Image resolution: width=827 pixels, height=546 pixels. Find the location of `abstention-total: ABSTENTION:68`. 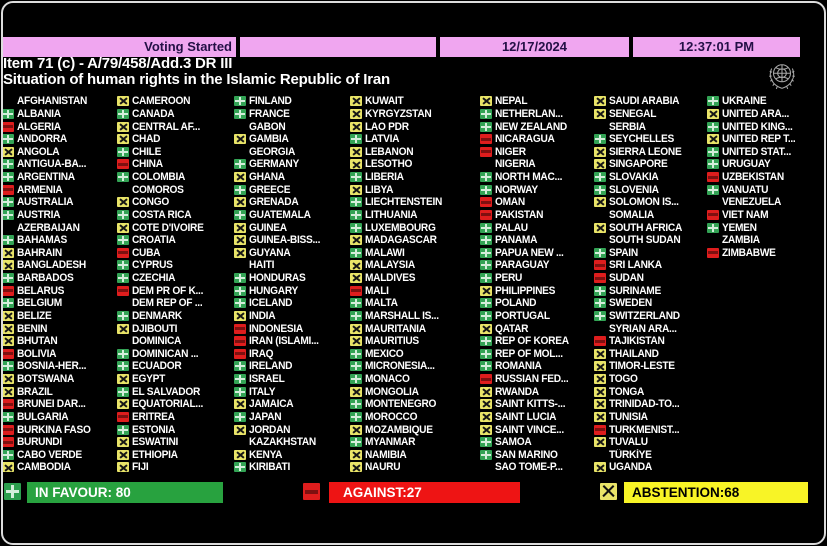

abstention-total: ABSTENTION:68 is located at coordinates (716, 492).